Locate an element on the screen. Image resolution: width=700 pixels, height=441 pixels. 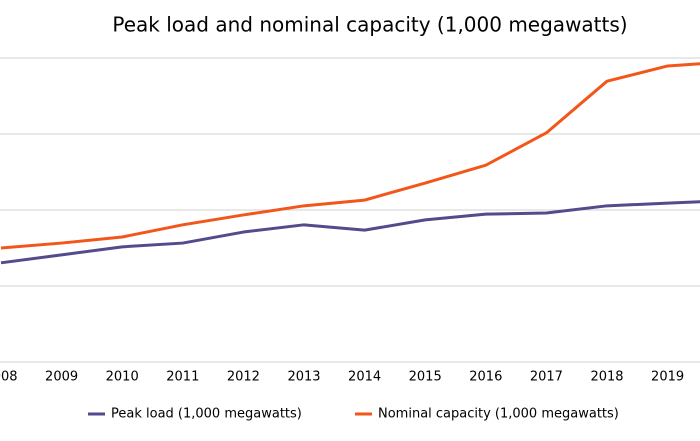
x-tick-label: 2013 is located at coordinates (303, 377).